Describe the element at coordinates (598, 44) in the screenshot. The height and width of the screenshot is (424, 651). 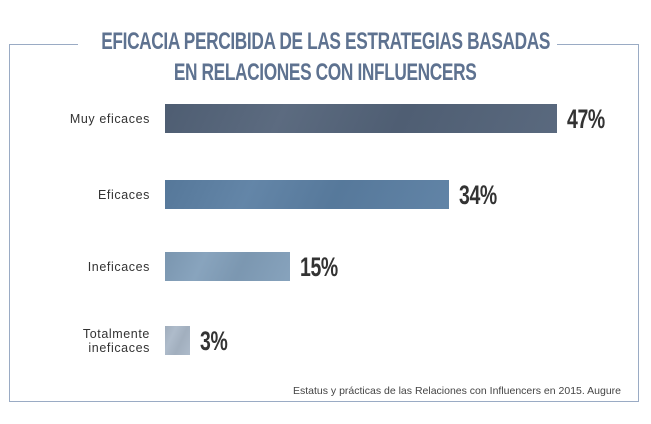
I see `frame-top-right-line` at that location.